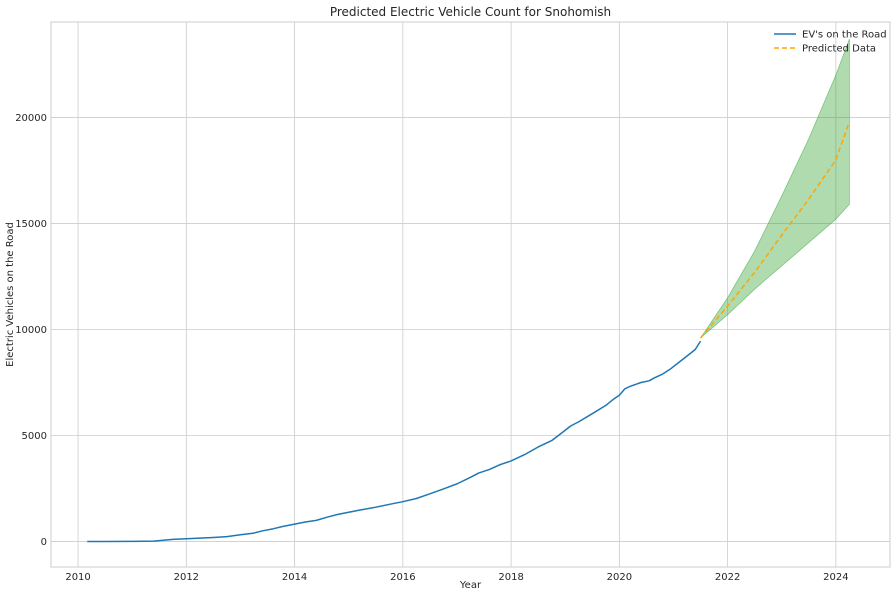 This screenshot has width=896, height=597. Describe the element at coordinates (510, 577) in the screenshot. I see `x-tick-label: 2018` at that location.